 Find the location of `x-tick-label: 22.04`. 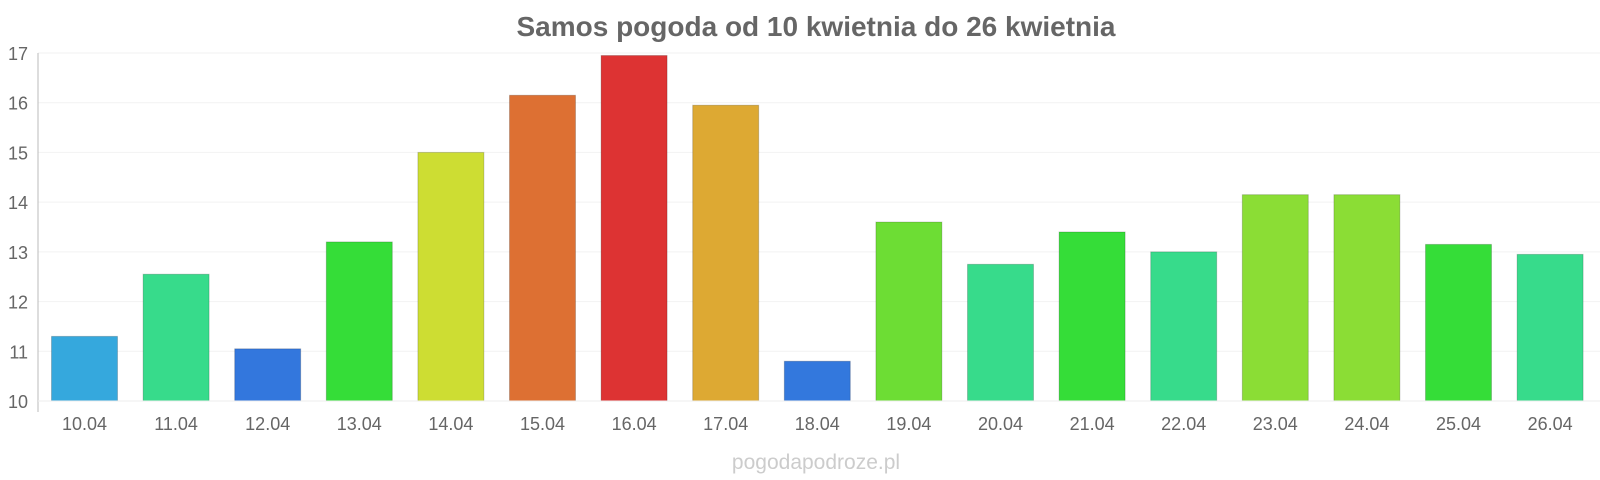

x-tick-label: 22.04 is located at coordinates (1183, 424).